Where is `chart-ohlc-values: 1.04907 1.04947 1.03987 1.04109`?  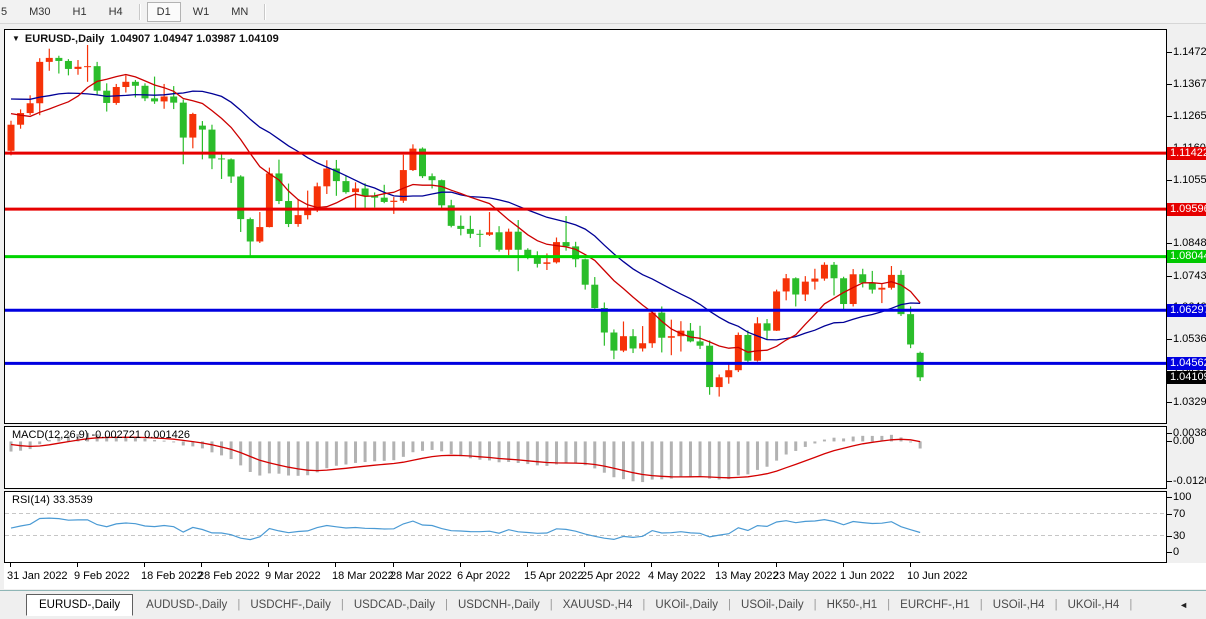 chart-ohlc-values: 1.04907 1.04947 1.03987 1.04109 is located at coordinates (194, 39).